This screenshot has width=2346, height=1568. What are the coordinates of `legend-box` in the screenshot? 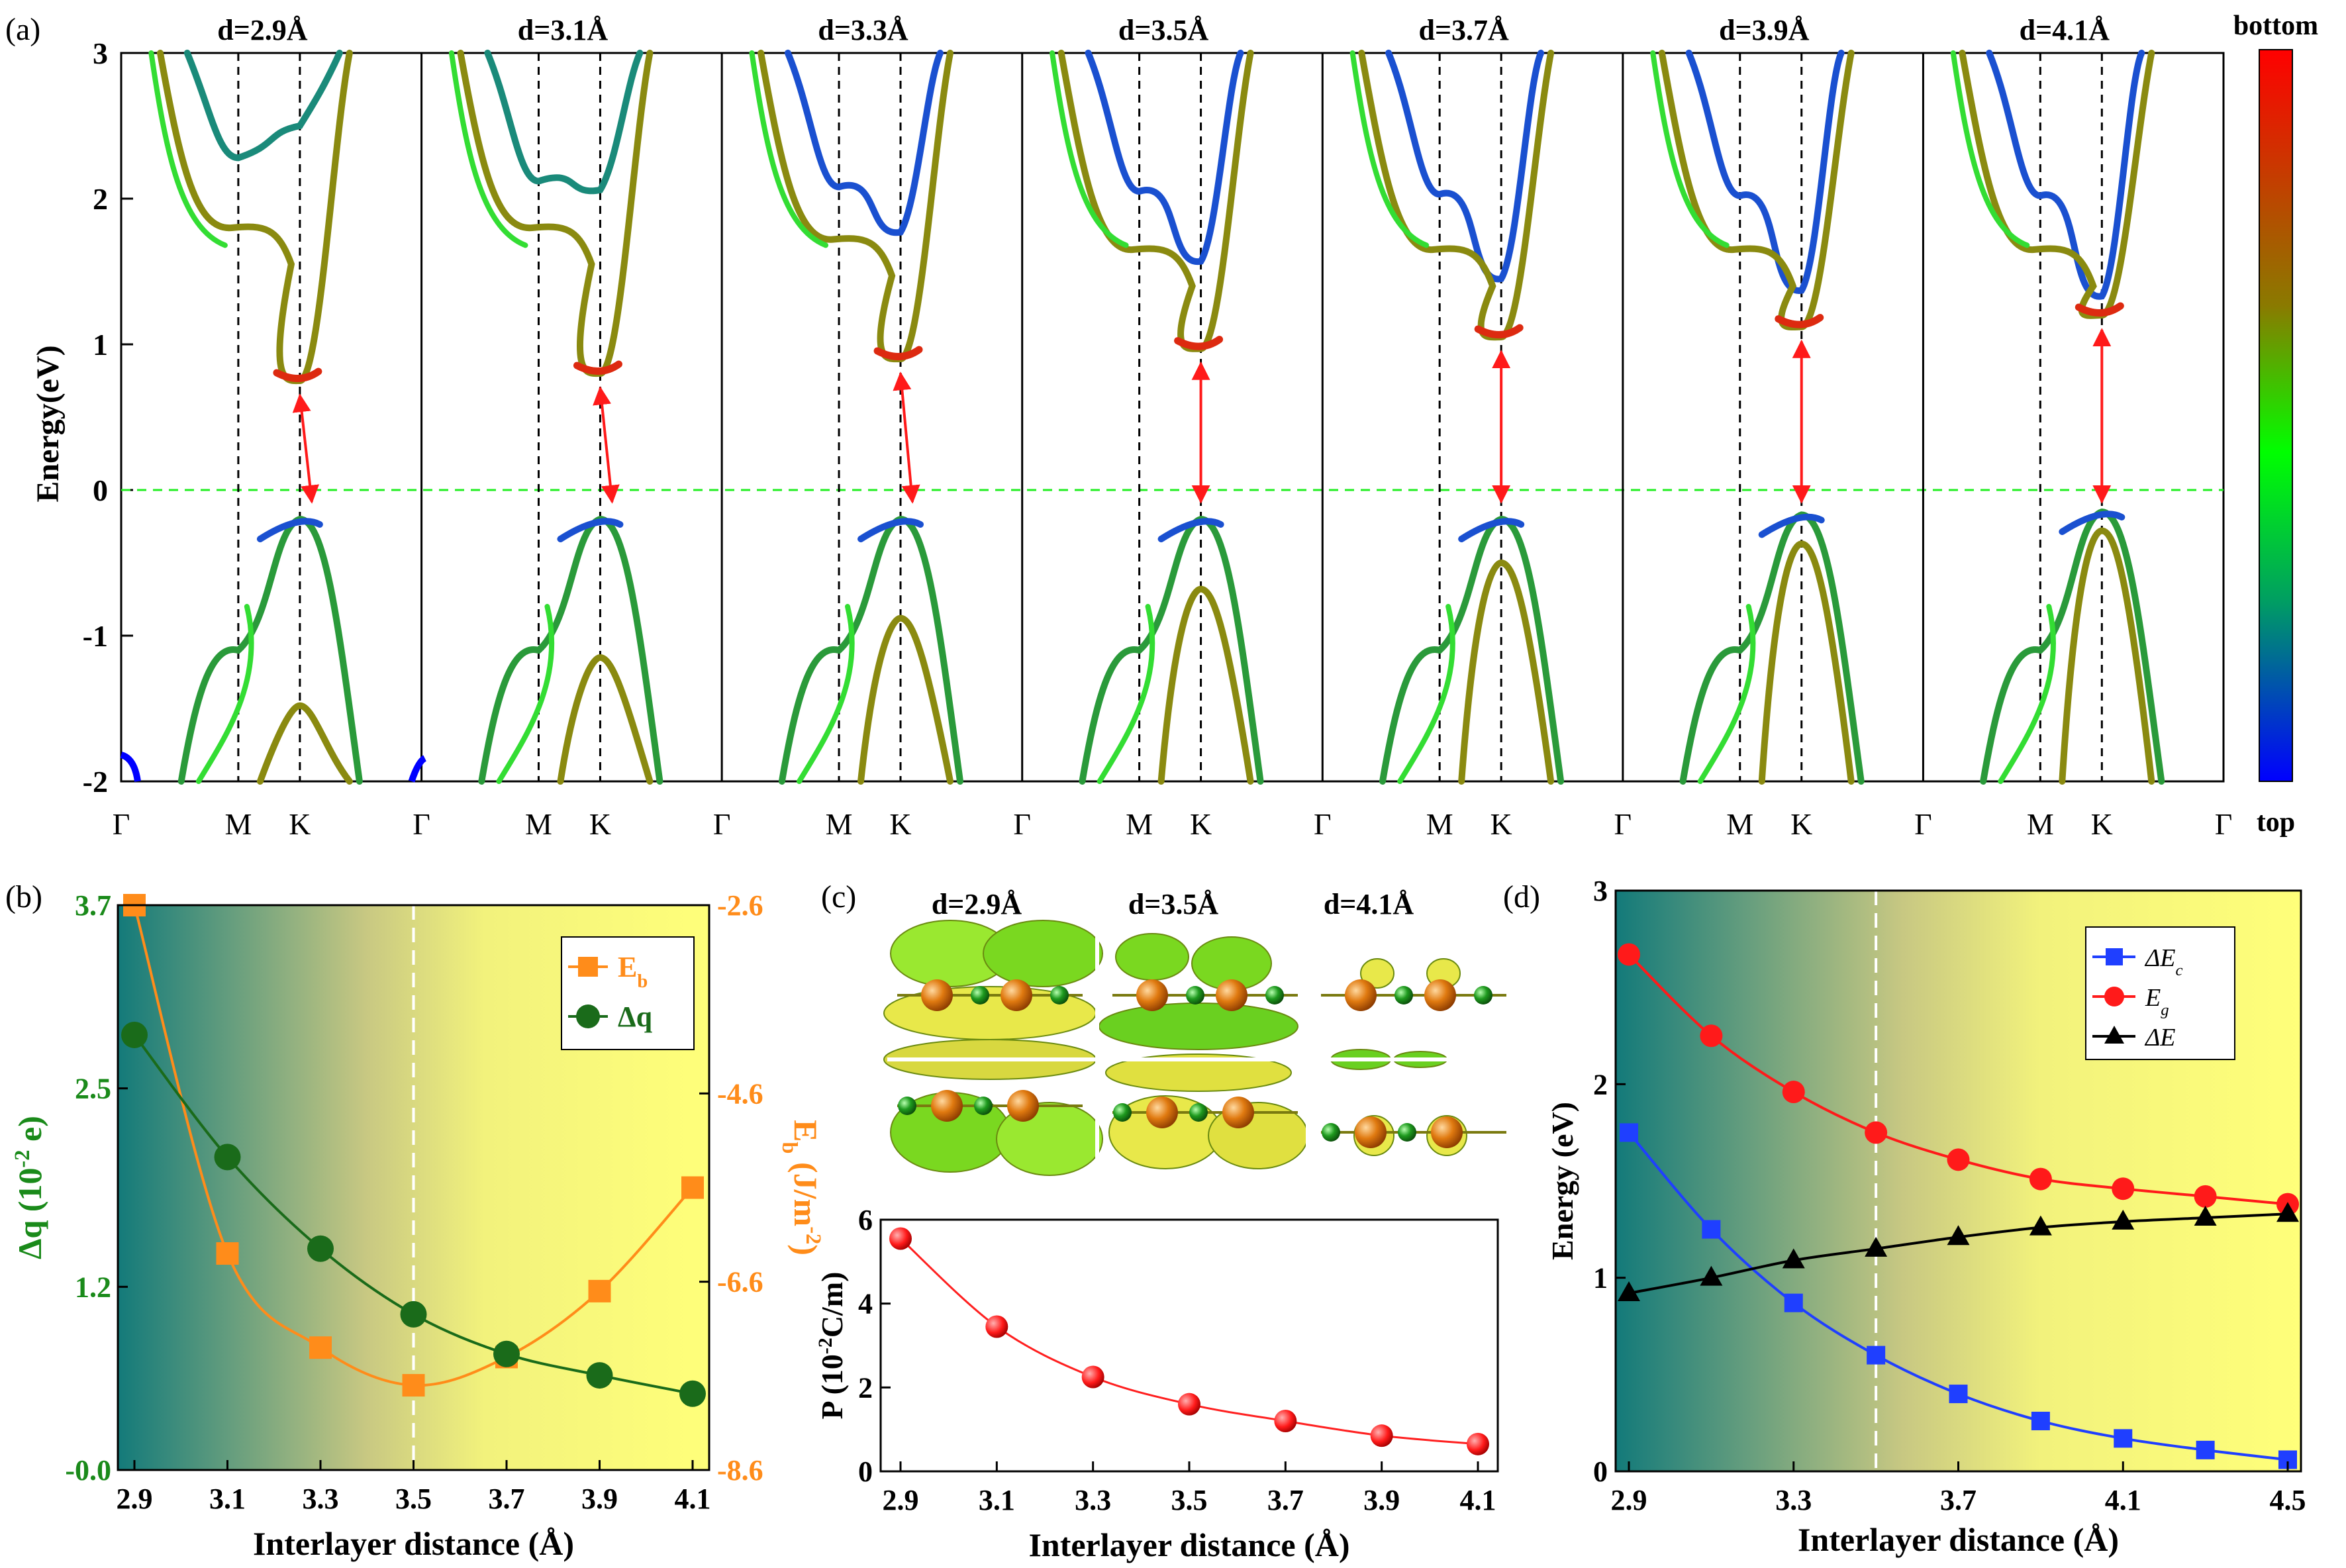 It's located at (628, 993).